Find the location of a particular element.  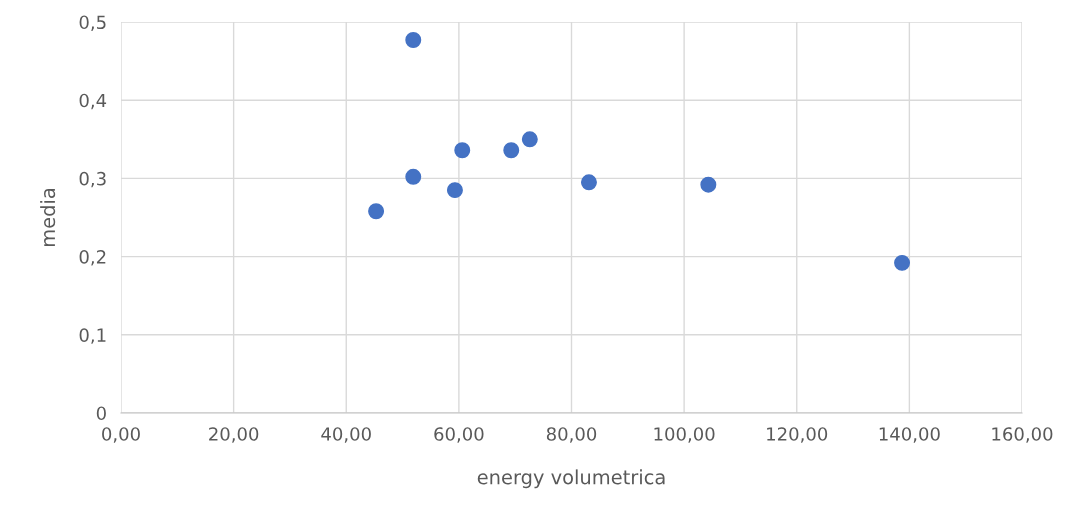

y-tick-label: 0,1 is located at coordinates (92, 336).